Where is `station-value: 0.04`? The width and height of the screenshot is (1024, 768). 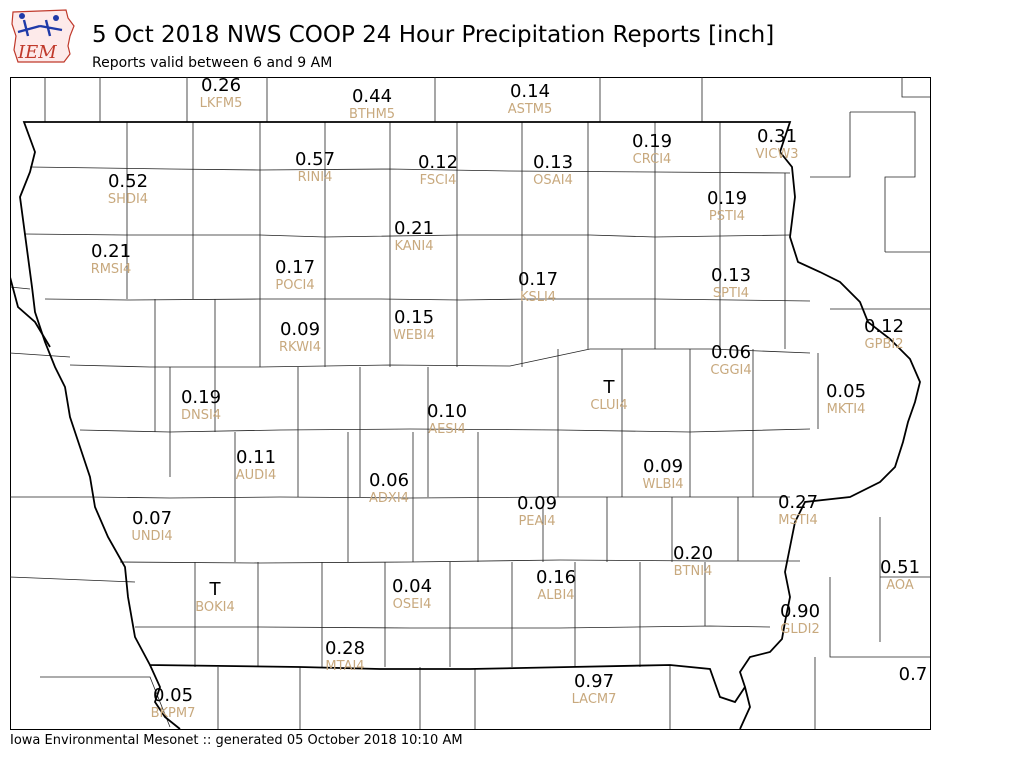
station-value: 0.04 is located at coordinates (412, 586).